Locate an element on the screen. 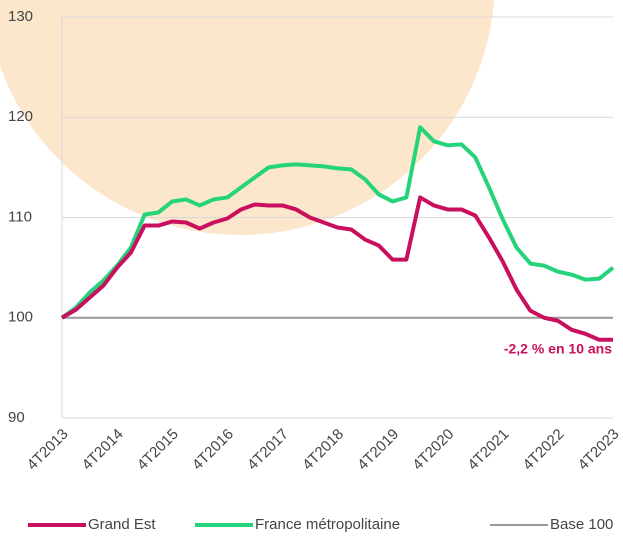 This screenshot has width=623, height=547. x-tick-label: 4T2018 is located at coordinates (323, 450).